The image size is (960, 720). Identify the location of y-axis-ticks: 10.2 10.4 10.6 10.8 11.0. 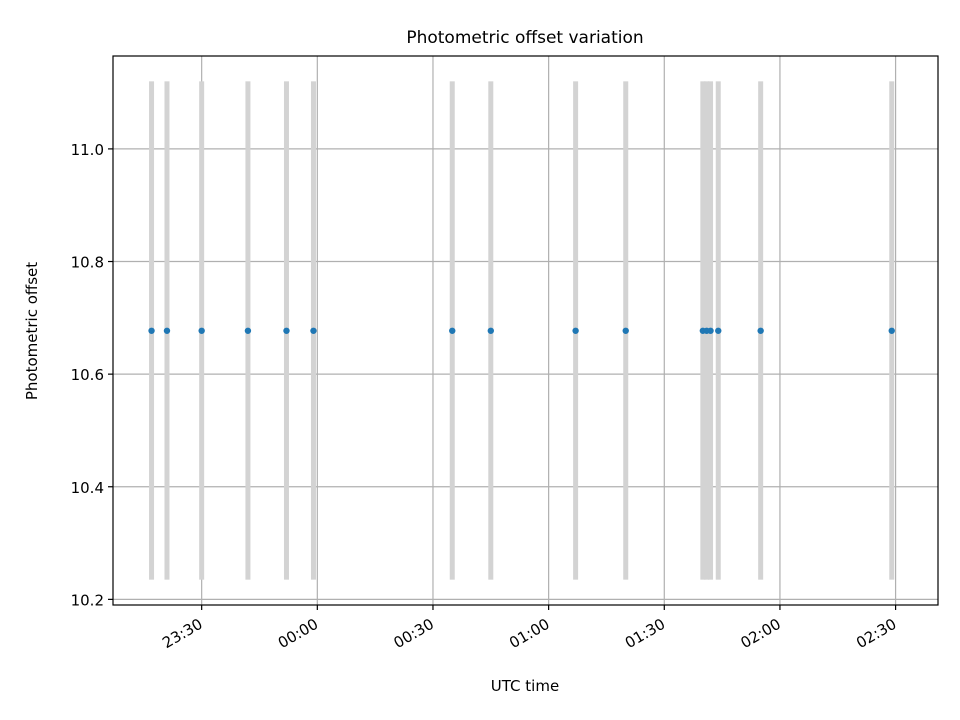
(92, 375).